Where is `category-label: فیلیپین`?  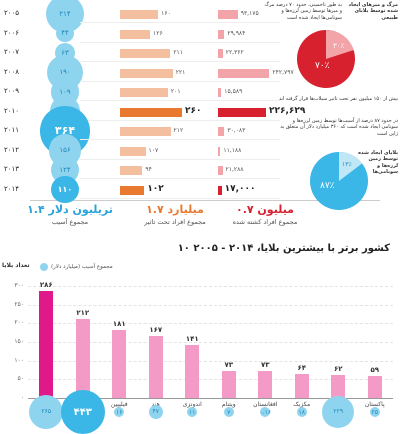
category-label: فیلیپین is located at coordinates (119, 404).